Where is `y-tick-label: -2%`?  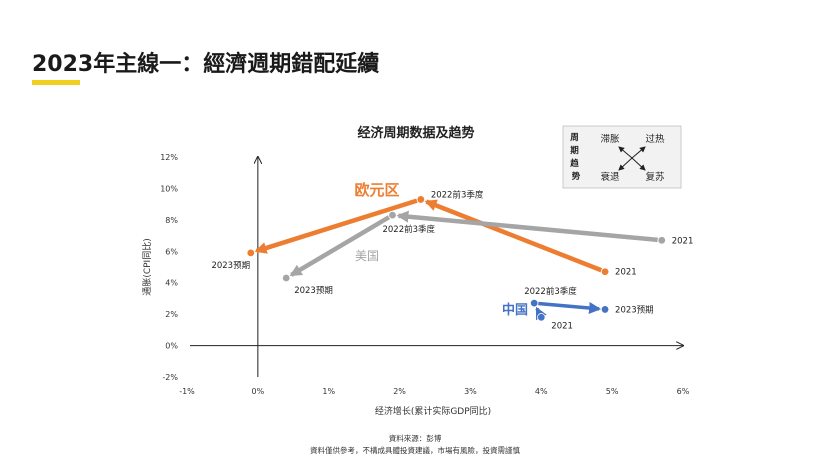 y-tick-label: -2% is located at coordinates (170, 377).